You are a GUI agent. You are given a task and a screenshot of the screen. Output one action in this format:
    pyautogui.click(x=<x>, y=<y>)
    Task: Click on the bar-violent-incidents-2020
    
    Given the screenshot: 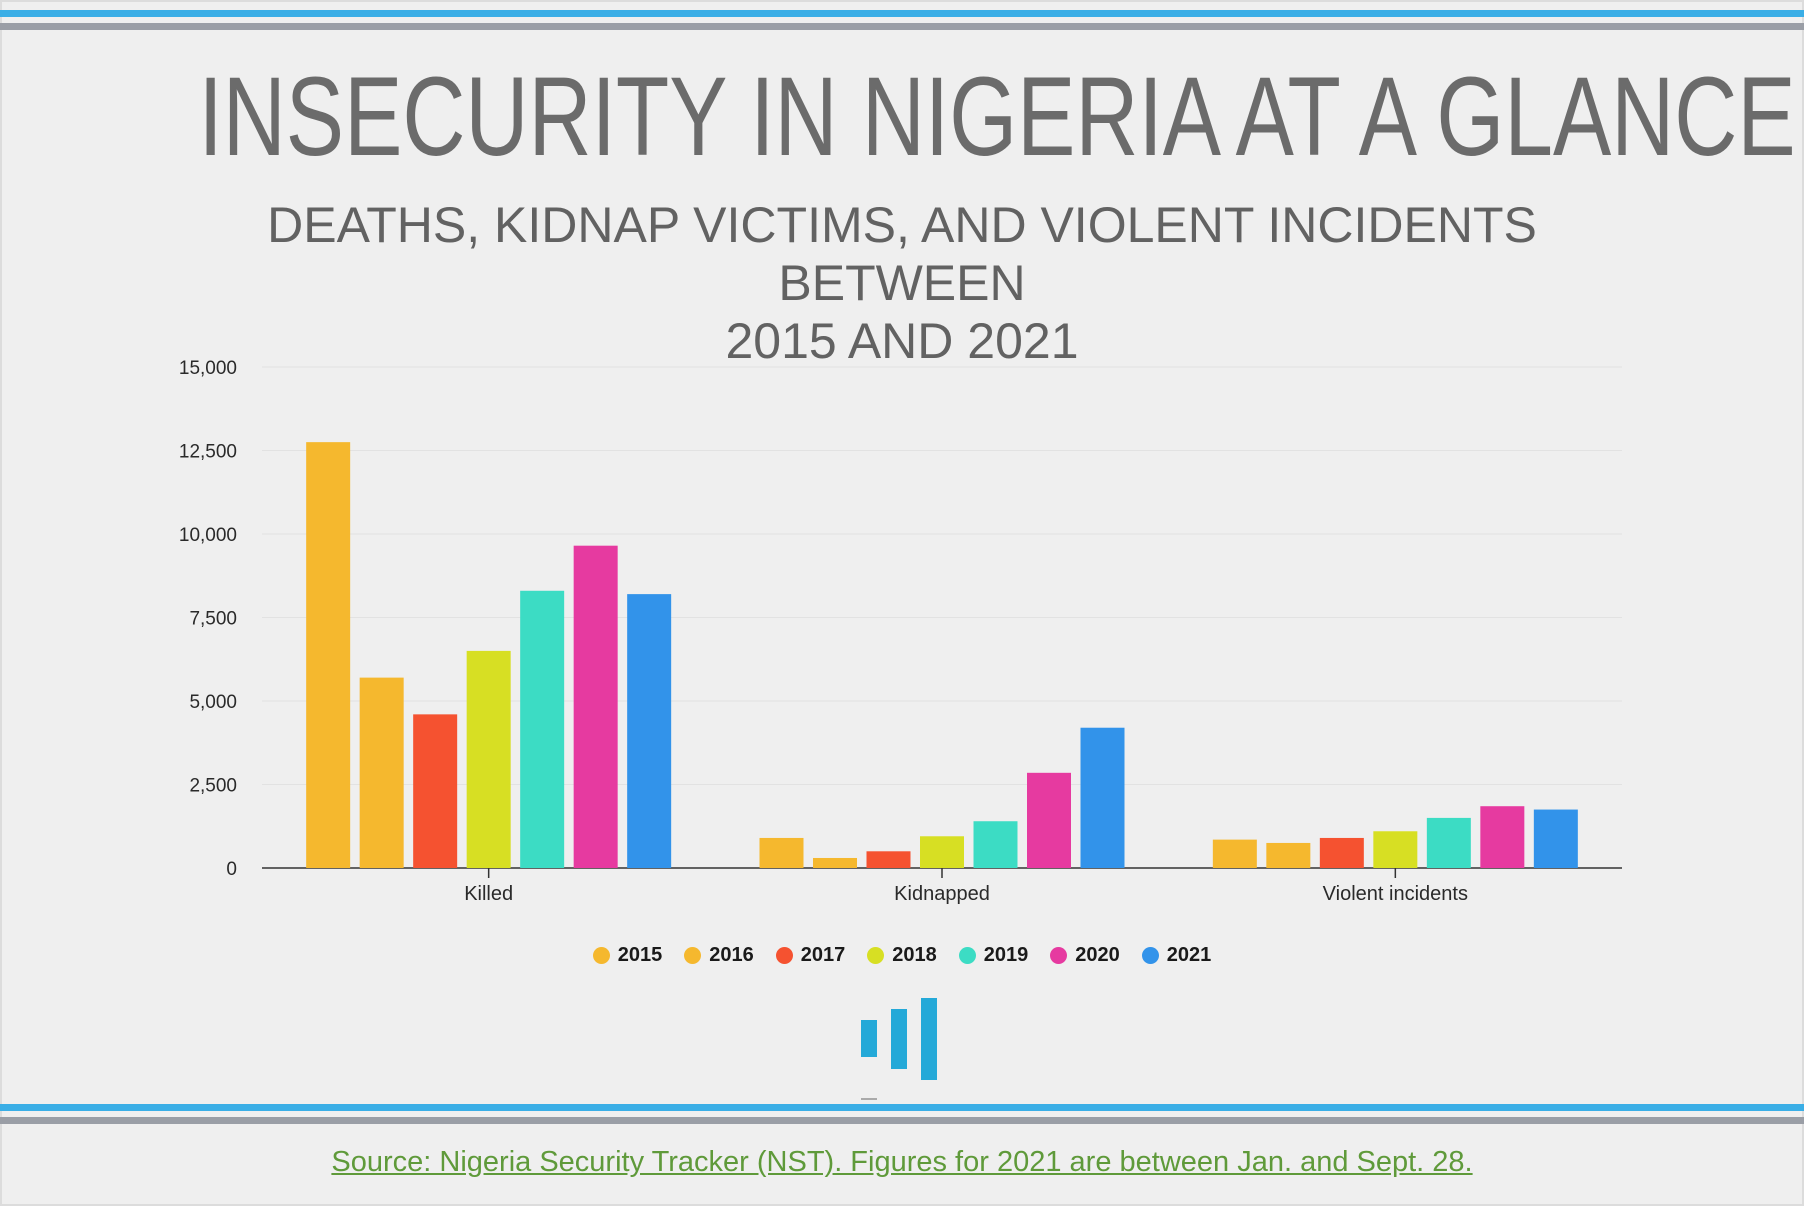 What is the action you would take?
    pyautogui.click(x=1502, y=837)
    